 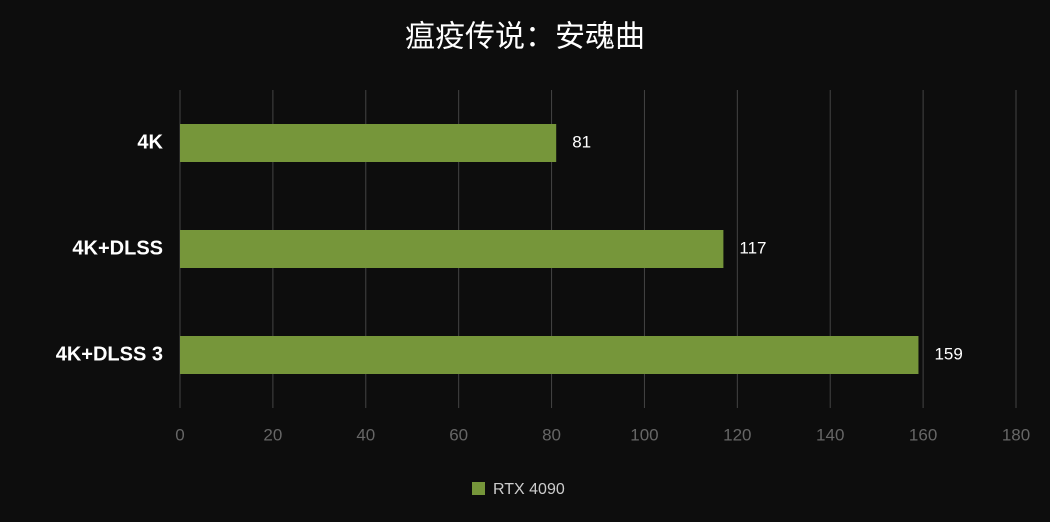 What do you see at coordinates (644, 434) in the screenshot?
I see `x-tick-label: 100` at bounding box center [644, 434].